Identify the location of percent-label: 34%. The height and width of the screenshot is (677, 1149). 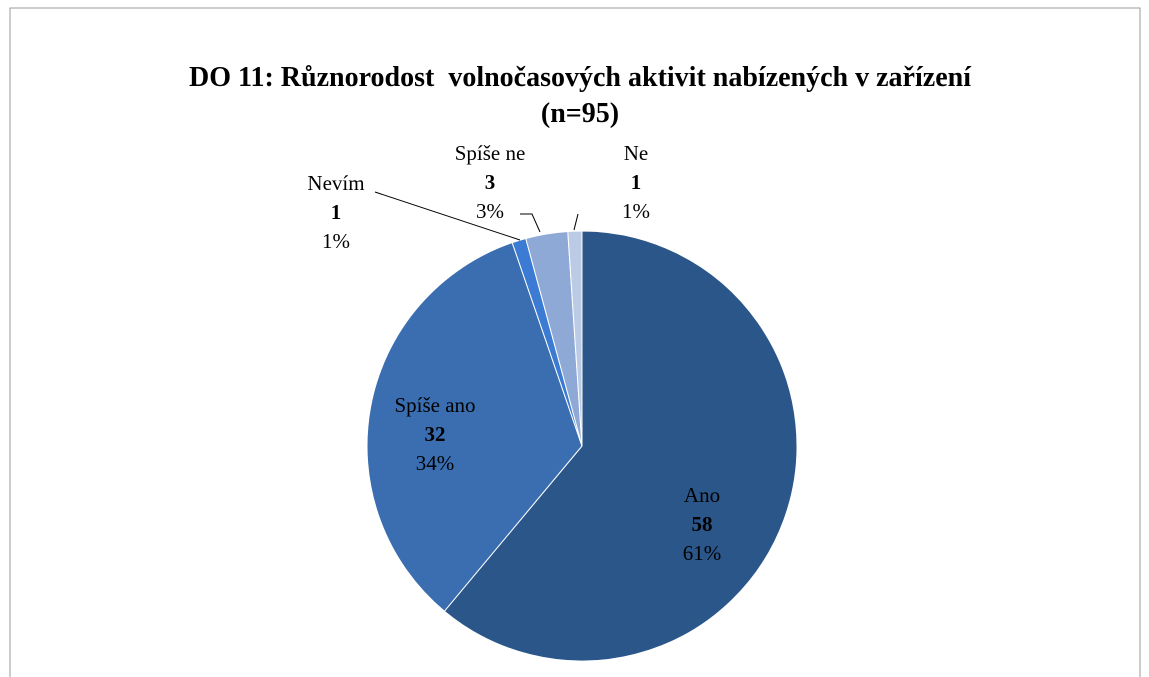
(435, 463).